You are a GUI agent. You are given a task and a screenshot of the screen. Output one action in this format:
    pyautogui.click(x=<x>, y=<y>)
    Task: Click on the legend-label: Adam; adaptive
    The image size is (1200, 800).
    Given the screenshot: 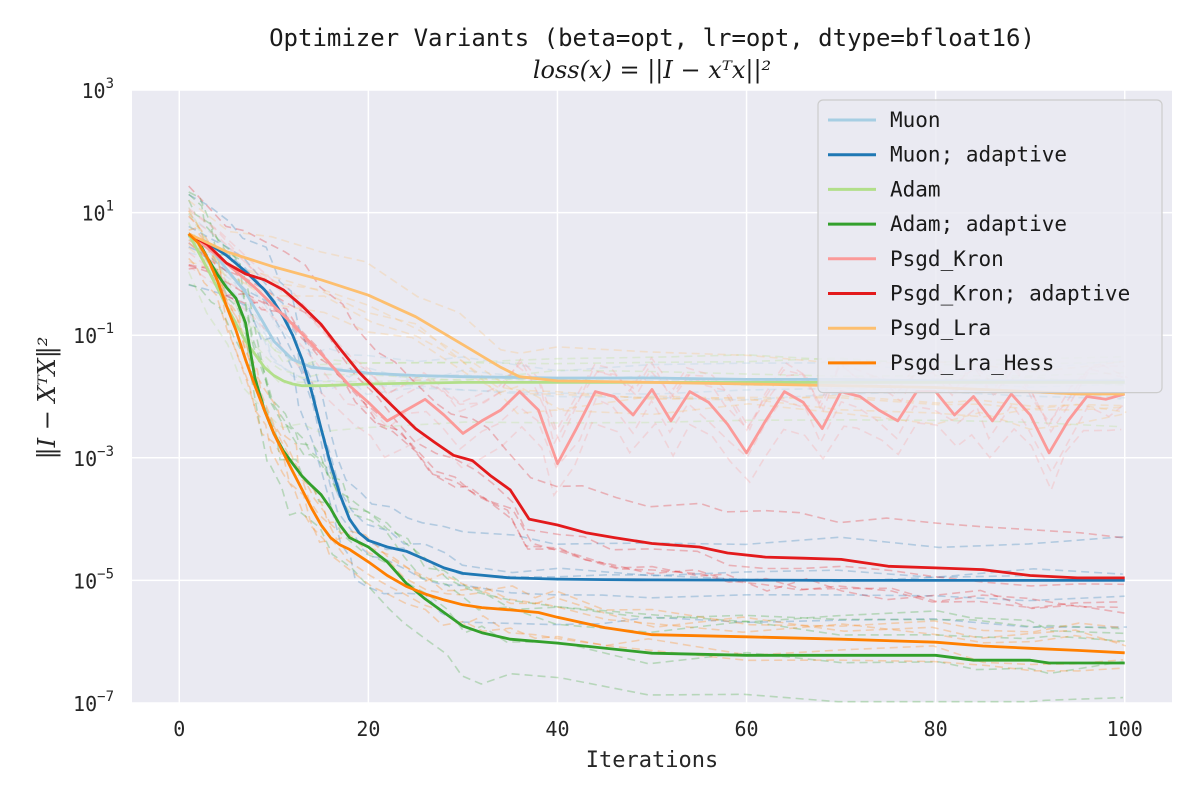 What is the action you would take?
    pyautogui.click(x=978, y=224)
    